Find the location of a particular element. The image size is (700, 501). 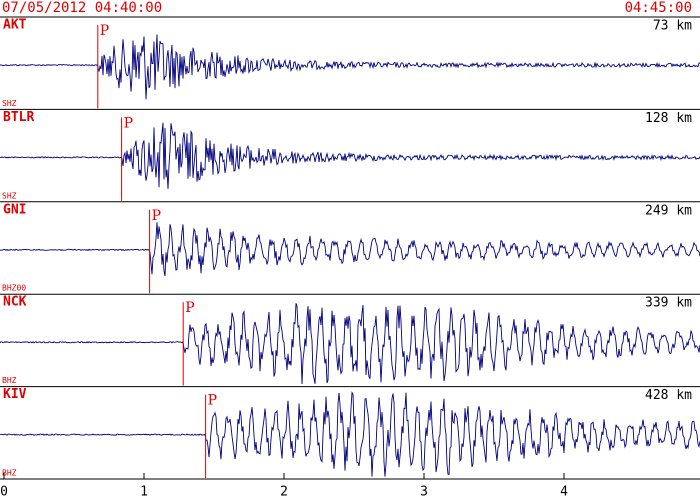

x-tick-label: 1 is located at coordinates (144, 492).